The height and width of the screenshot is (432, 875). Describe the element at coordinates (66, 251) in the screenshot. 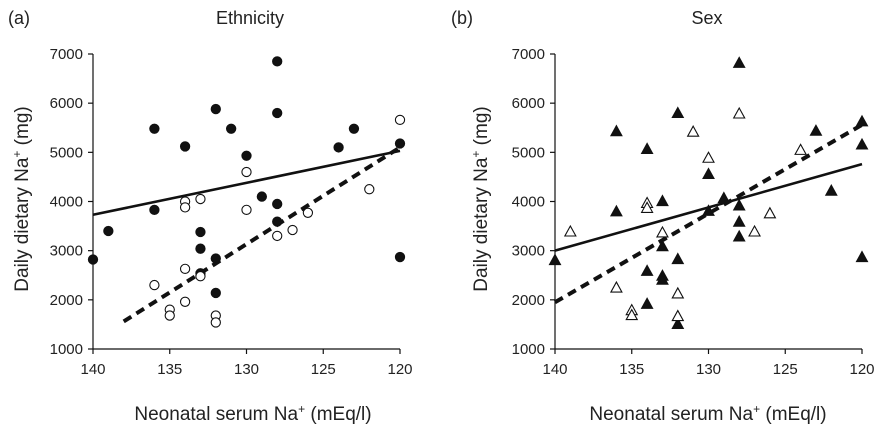

I see `y-tick-label: 3000` at that location.